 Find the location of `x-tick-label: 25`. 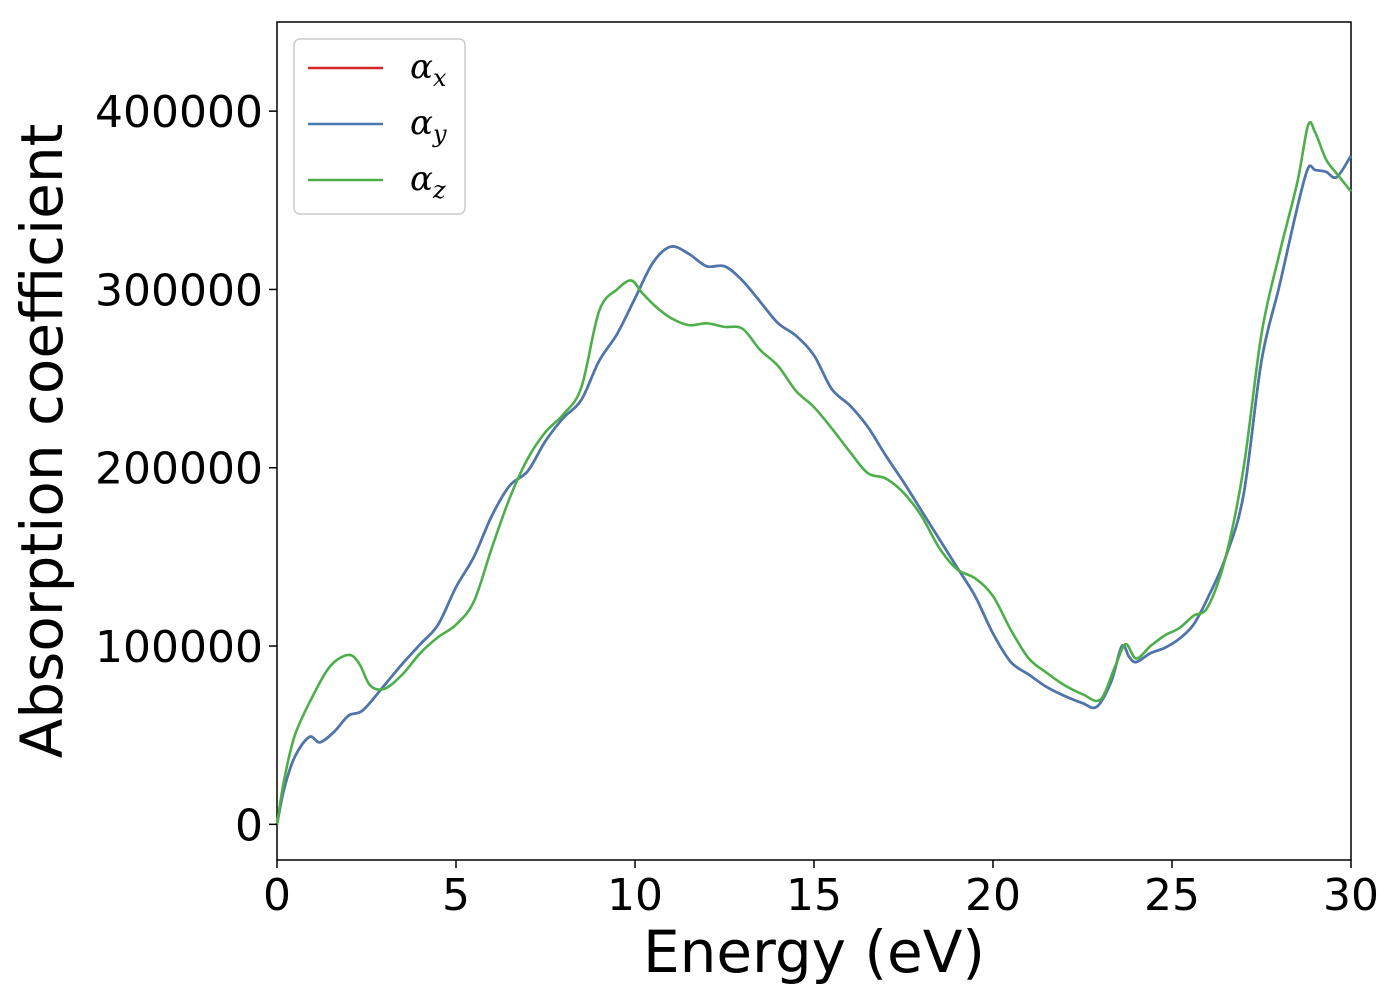

x-tick-label: 25 is located at coordinates (1172, 895).